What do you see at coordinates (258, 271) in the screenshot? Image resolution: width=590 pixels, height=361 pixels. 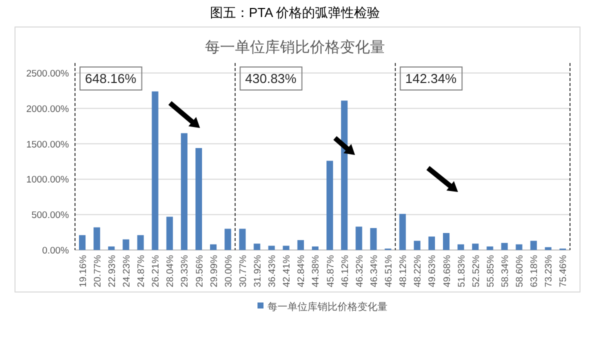 I see `x-tick-label: 31.92%` at bounding box center [258, 271].